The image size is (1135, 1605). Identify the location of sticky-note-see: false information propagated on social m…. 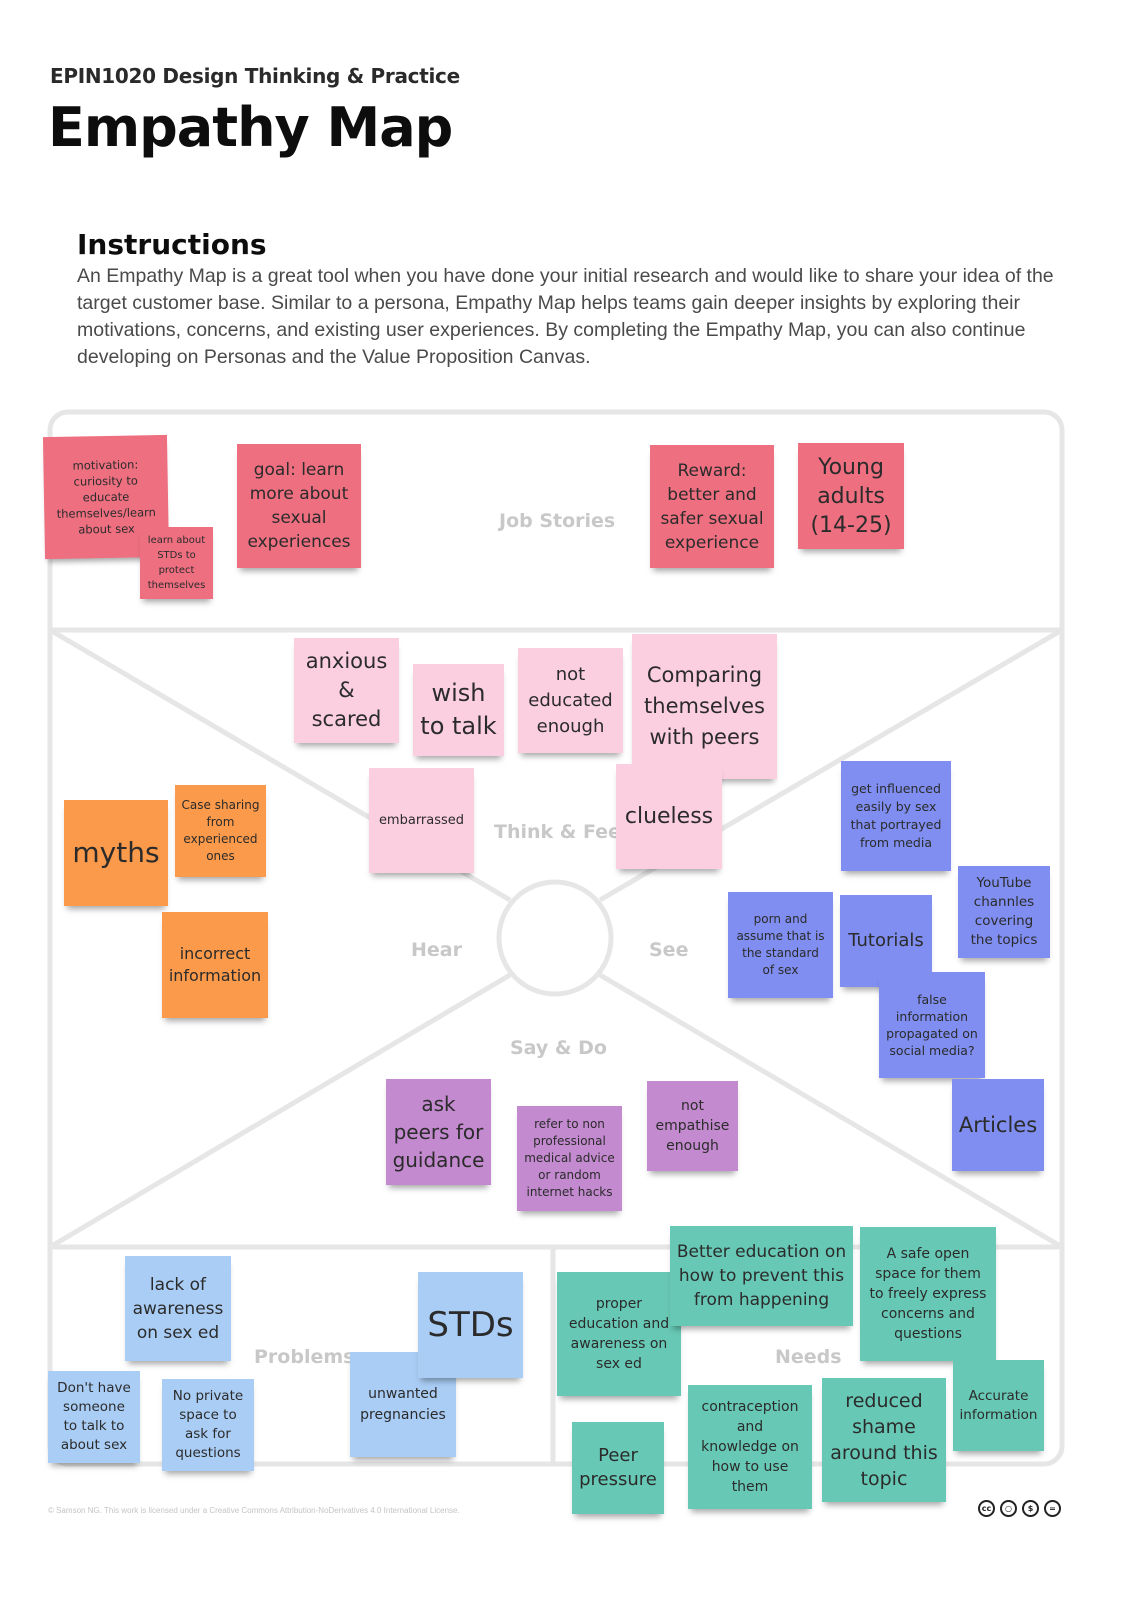
(932, 1025).